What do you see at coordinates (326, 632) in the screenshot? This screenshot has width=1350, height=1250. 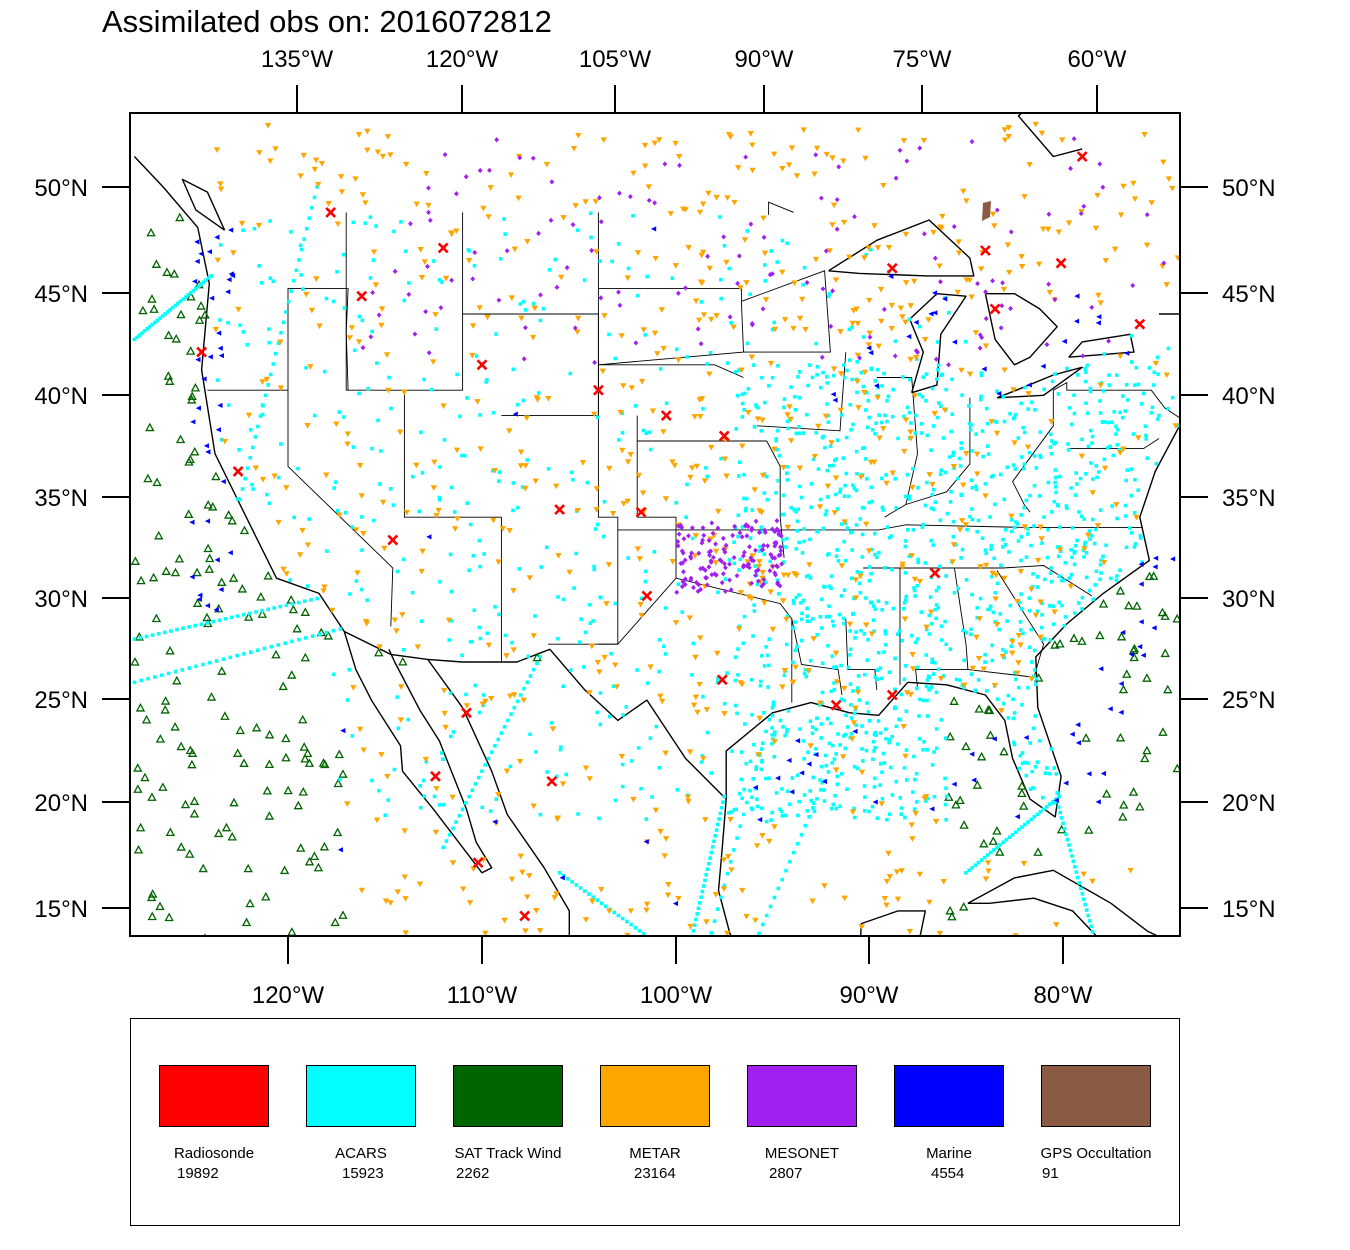 I see `acars-route-2-marker` at bounding box center [326, 632].